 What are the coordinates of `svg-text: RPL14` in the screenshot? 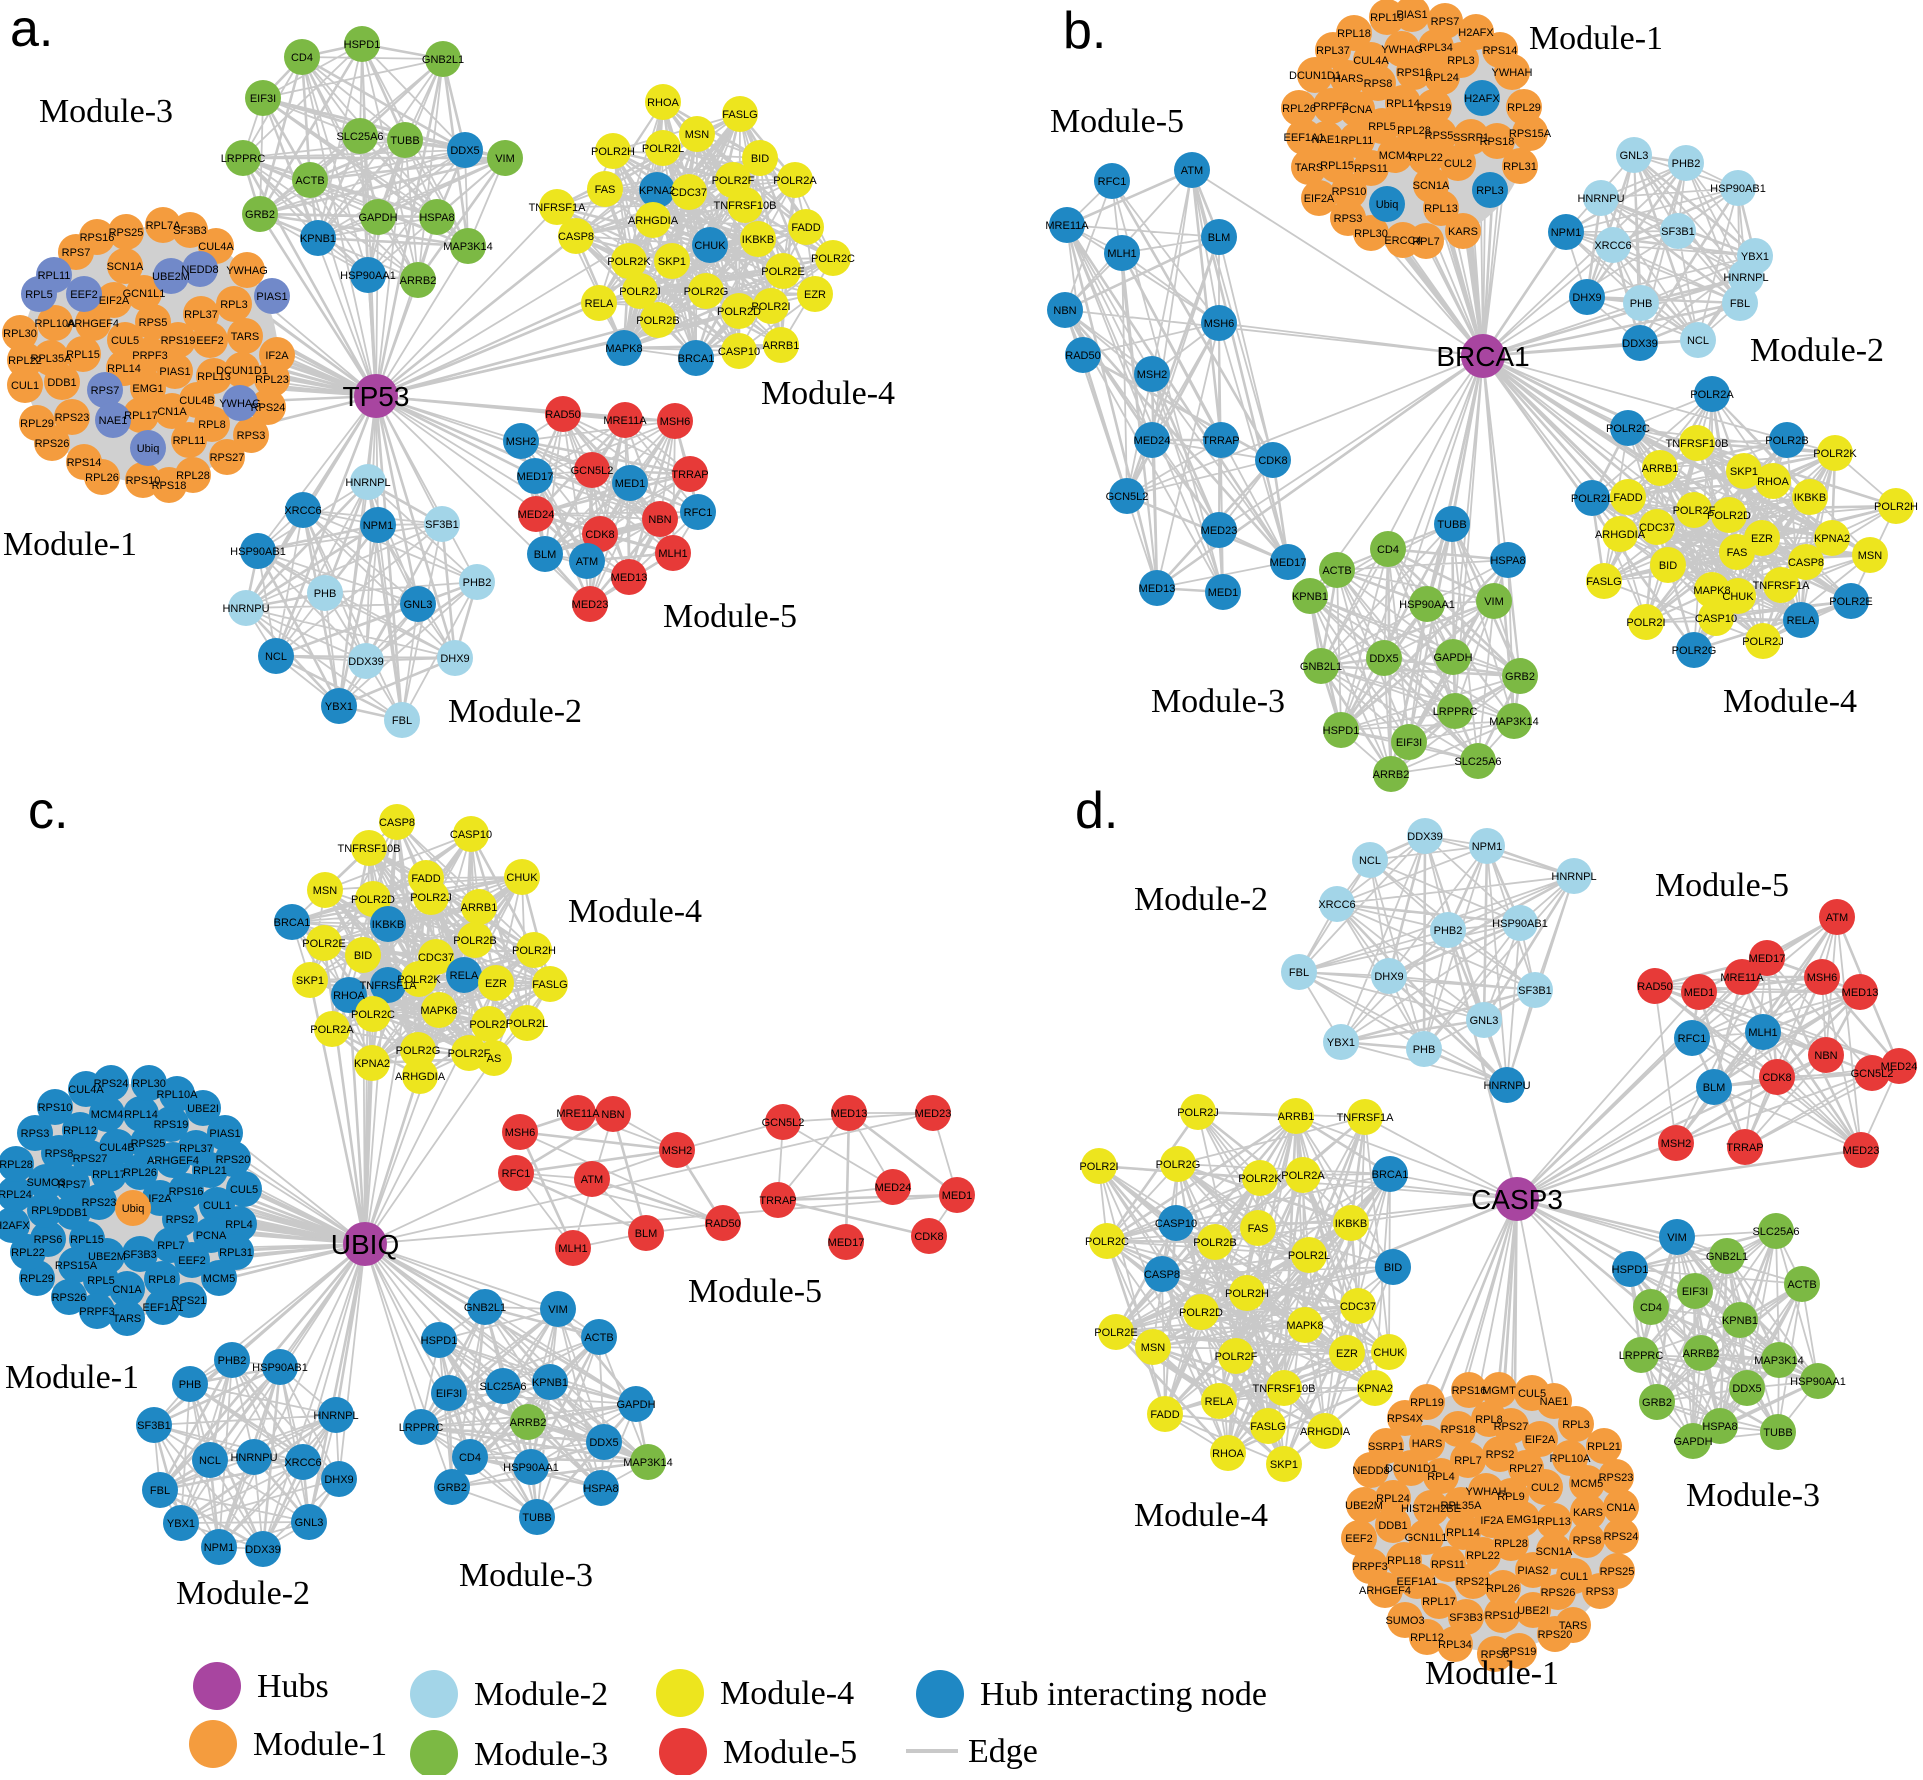 It's located at (1463, 1533).